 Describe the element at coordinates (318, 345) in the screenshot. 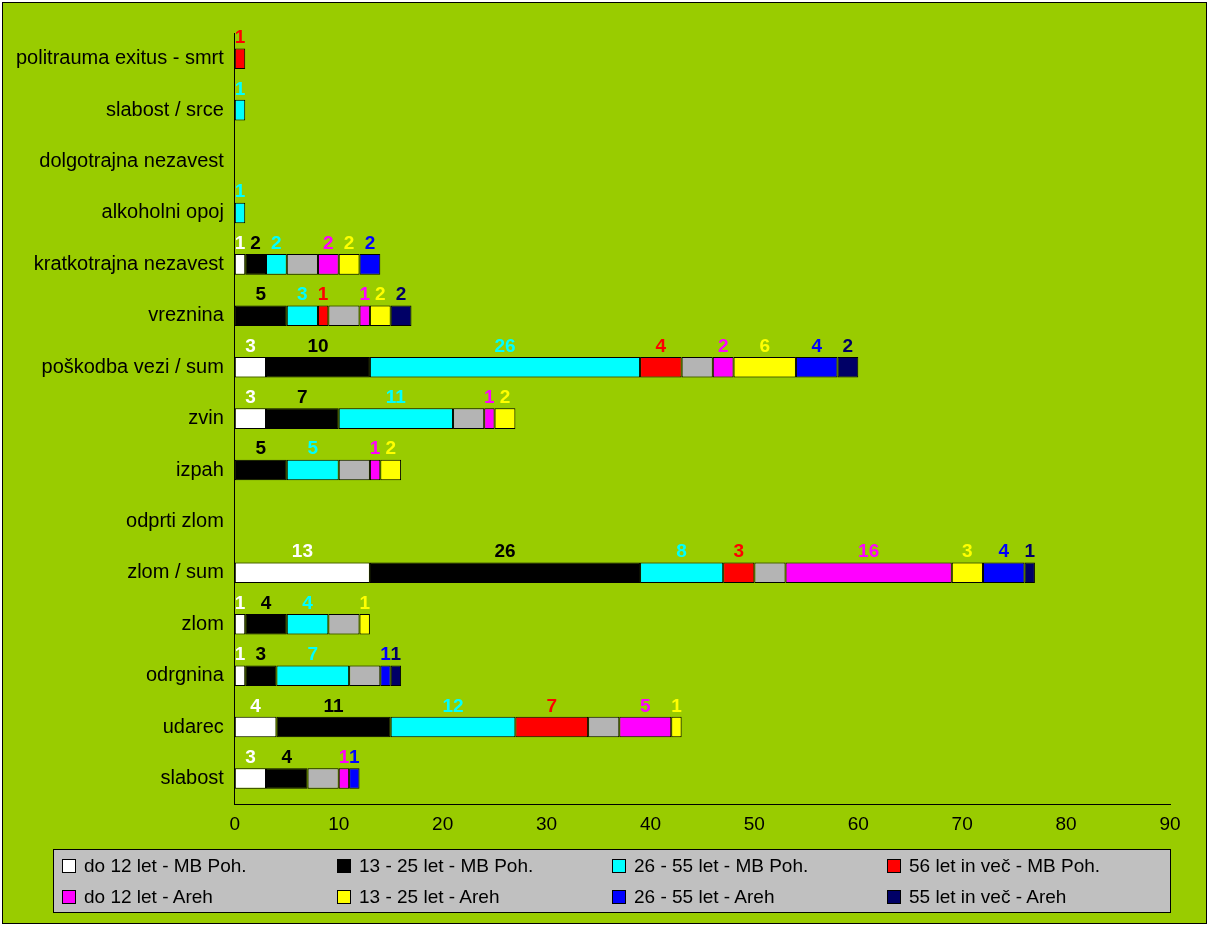

I see `data-label: 10` at that location.